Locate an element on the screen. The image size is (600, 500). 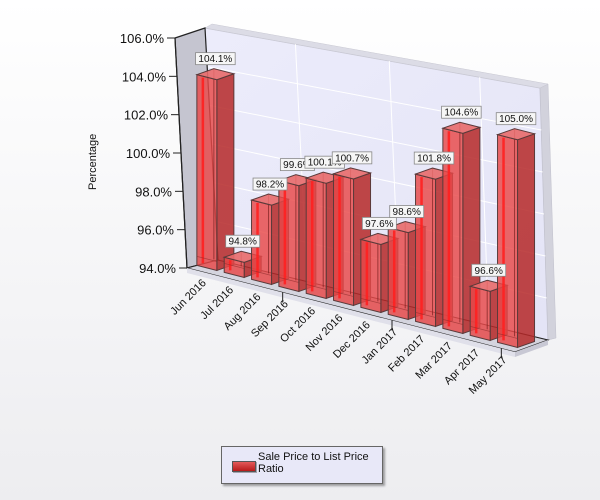
svg-text: 96.6% is located at coordinates (489, 271).